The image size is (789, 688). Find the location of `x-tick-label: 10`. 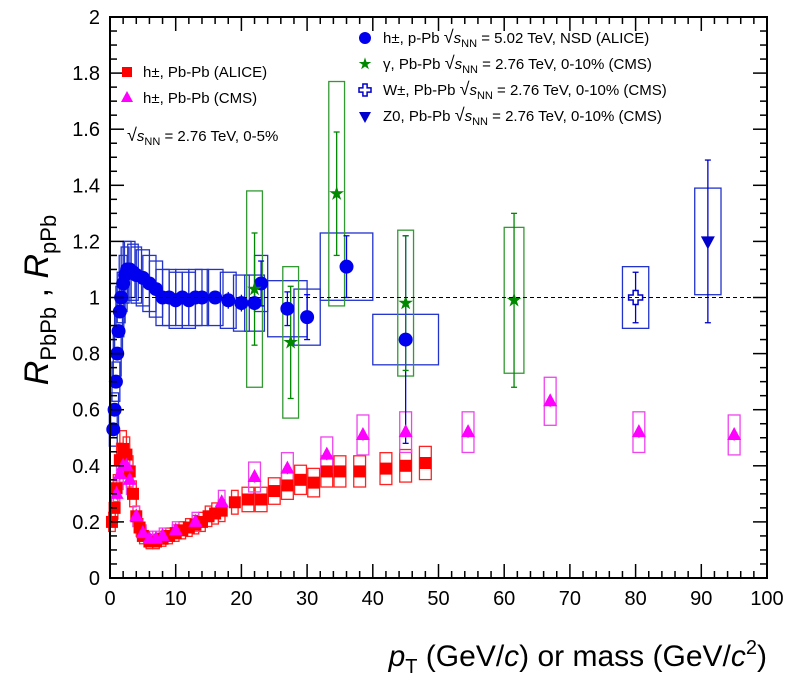

x-tick-label: 10 is located at coordinates (176, 599).